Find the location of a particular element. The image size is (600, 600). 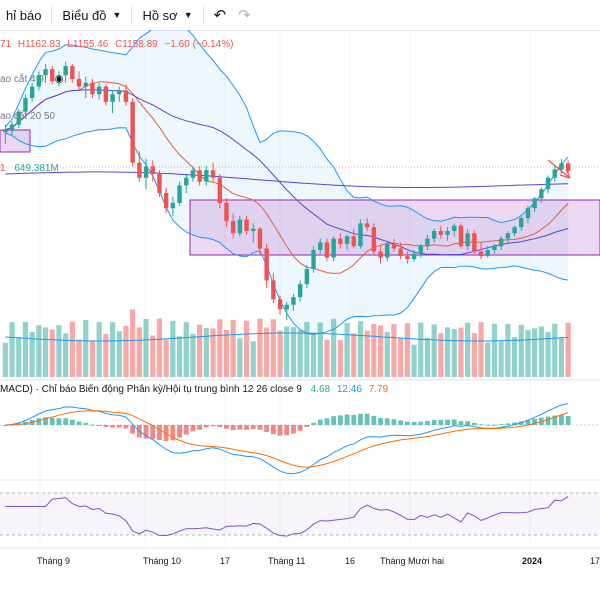

toolbar-divider is located at coordinates (132, 15).